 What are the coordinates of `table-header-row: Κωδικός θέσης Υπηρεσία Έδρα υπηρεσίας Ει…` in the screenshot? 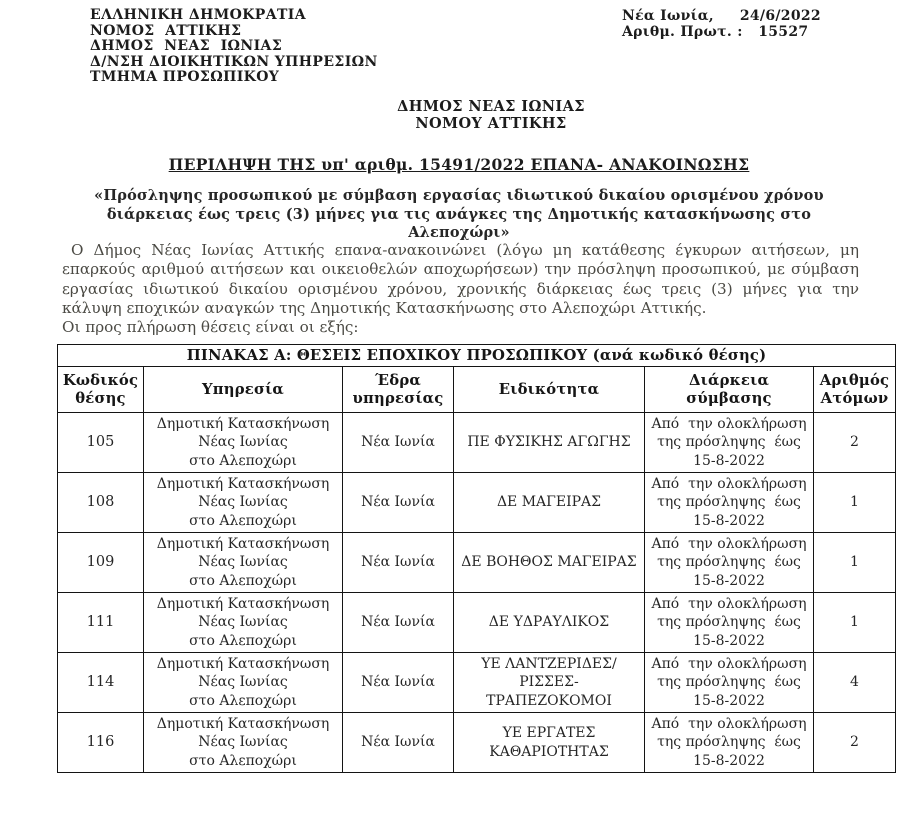 It's located at (477, 389).